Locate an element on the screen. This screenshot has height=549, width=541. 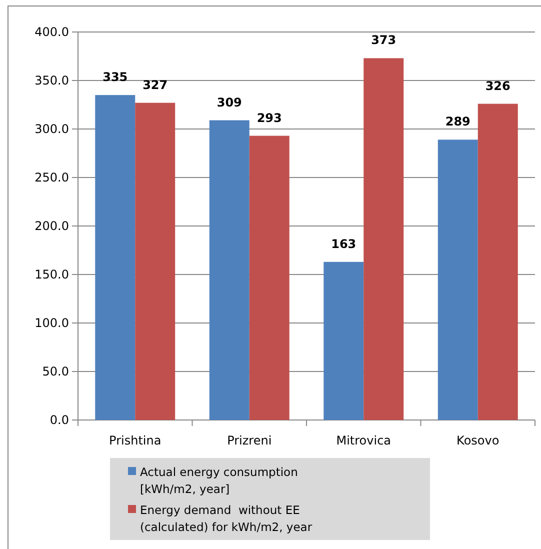
legend-label: Actual energy consumption [kWh/m2, year] is located at coordinates (219, 480).